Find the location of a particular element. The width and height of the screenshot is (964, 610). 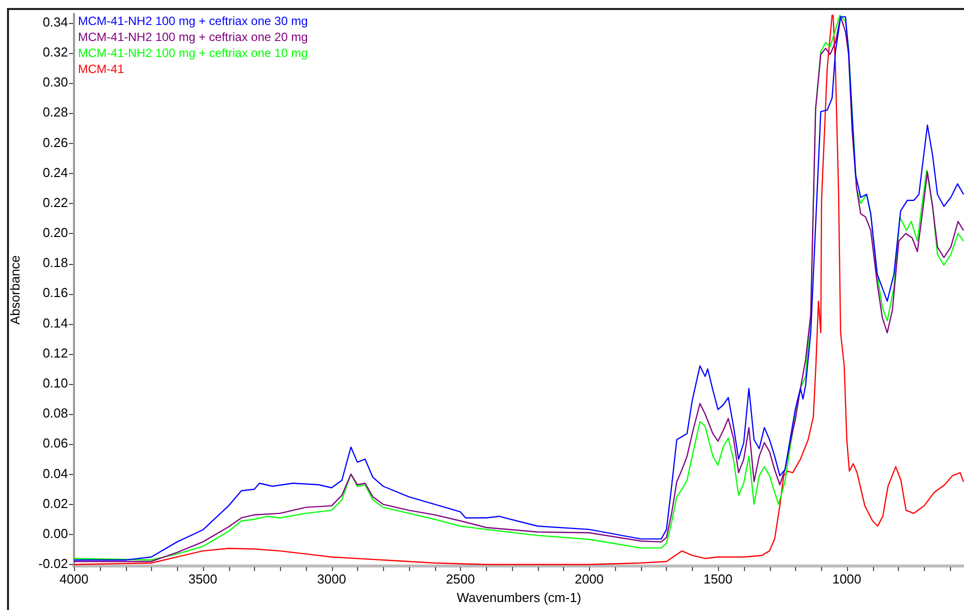

y-tick-label: 0.26 is located at coordinates (55, 142).